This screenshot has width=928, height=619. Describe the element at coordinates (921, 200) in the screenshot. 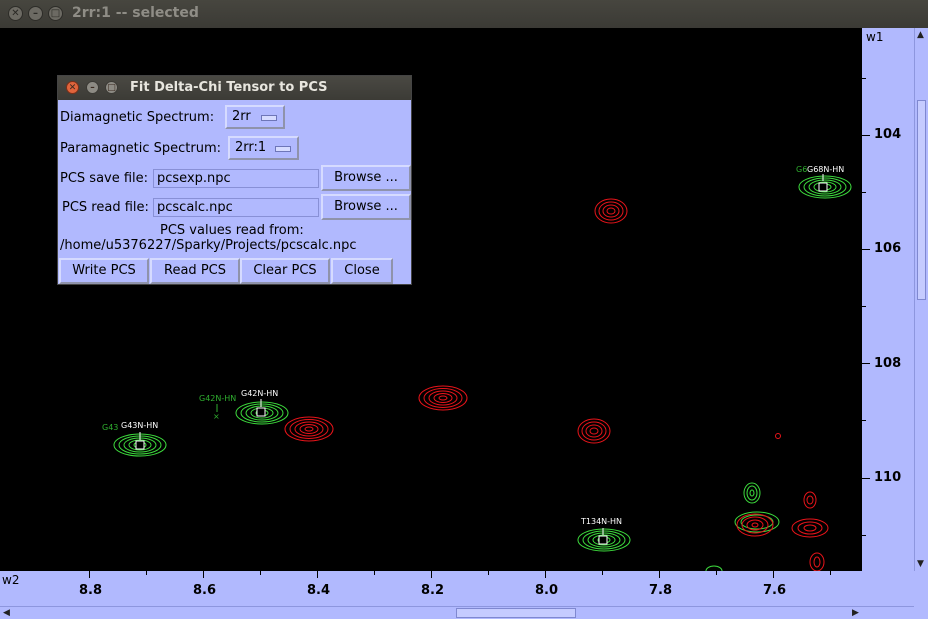

I see `vertical-scroll-thumb` at that location.